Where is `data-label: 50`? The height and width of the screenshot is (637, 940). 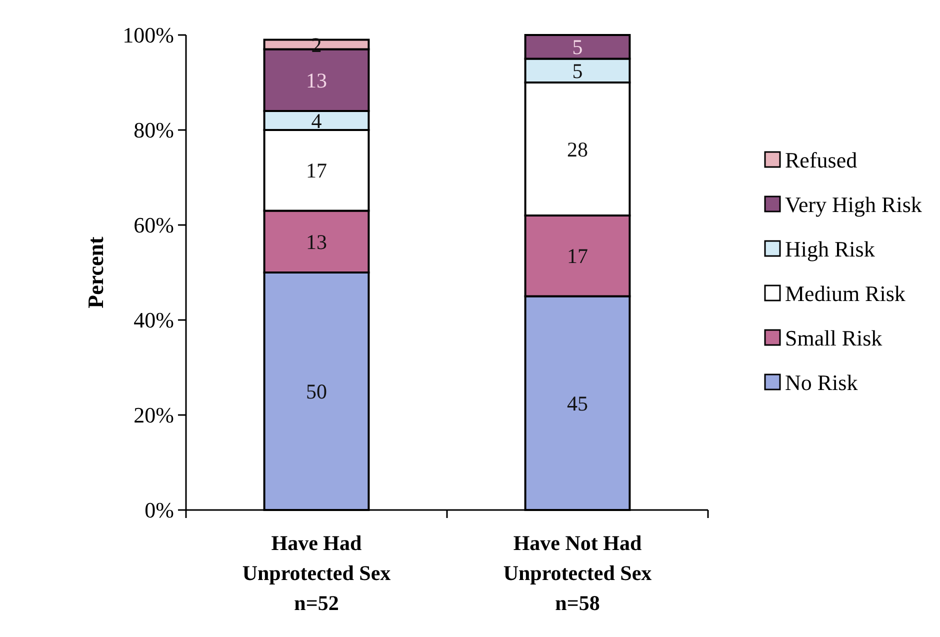 data-label: 50 is located at coordinates (316, 392).